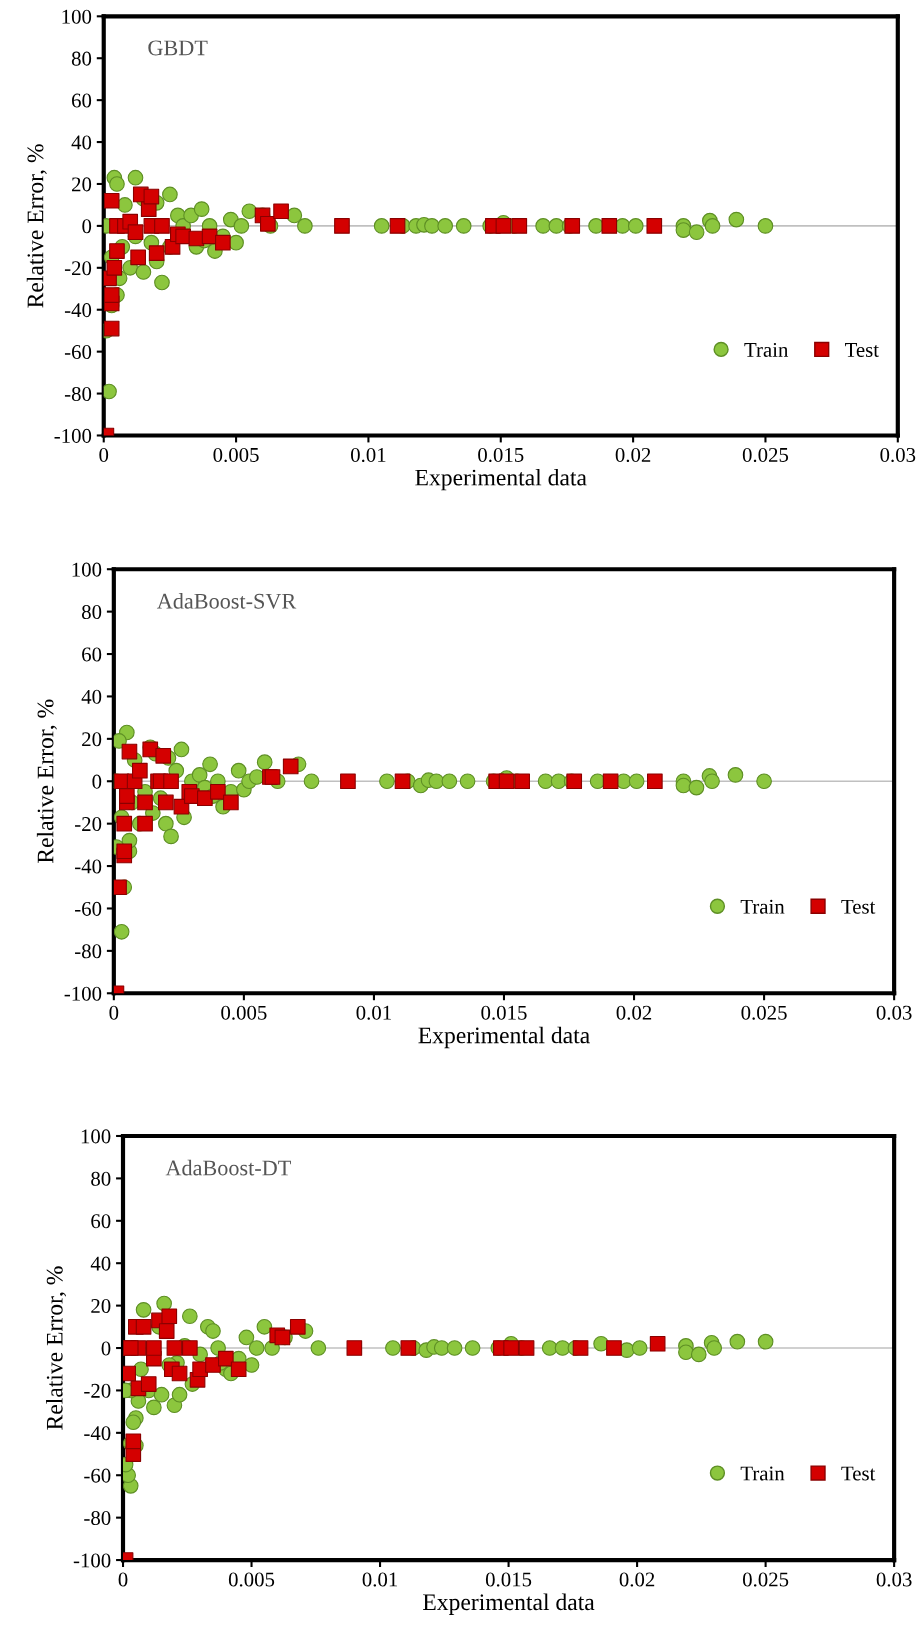  What do you see at coordinates (87, 226) in the screenshot?
I see `y-tick-label: 0` at bounding box center [87, 226].